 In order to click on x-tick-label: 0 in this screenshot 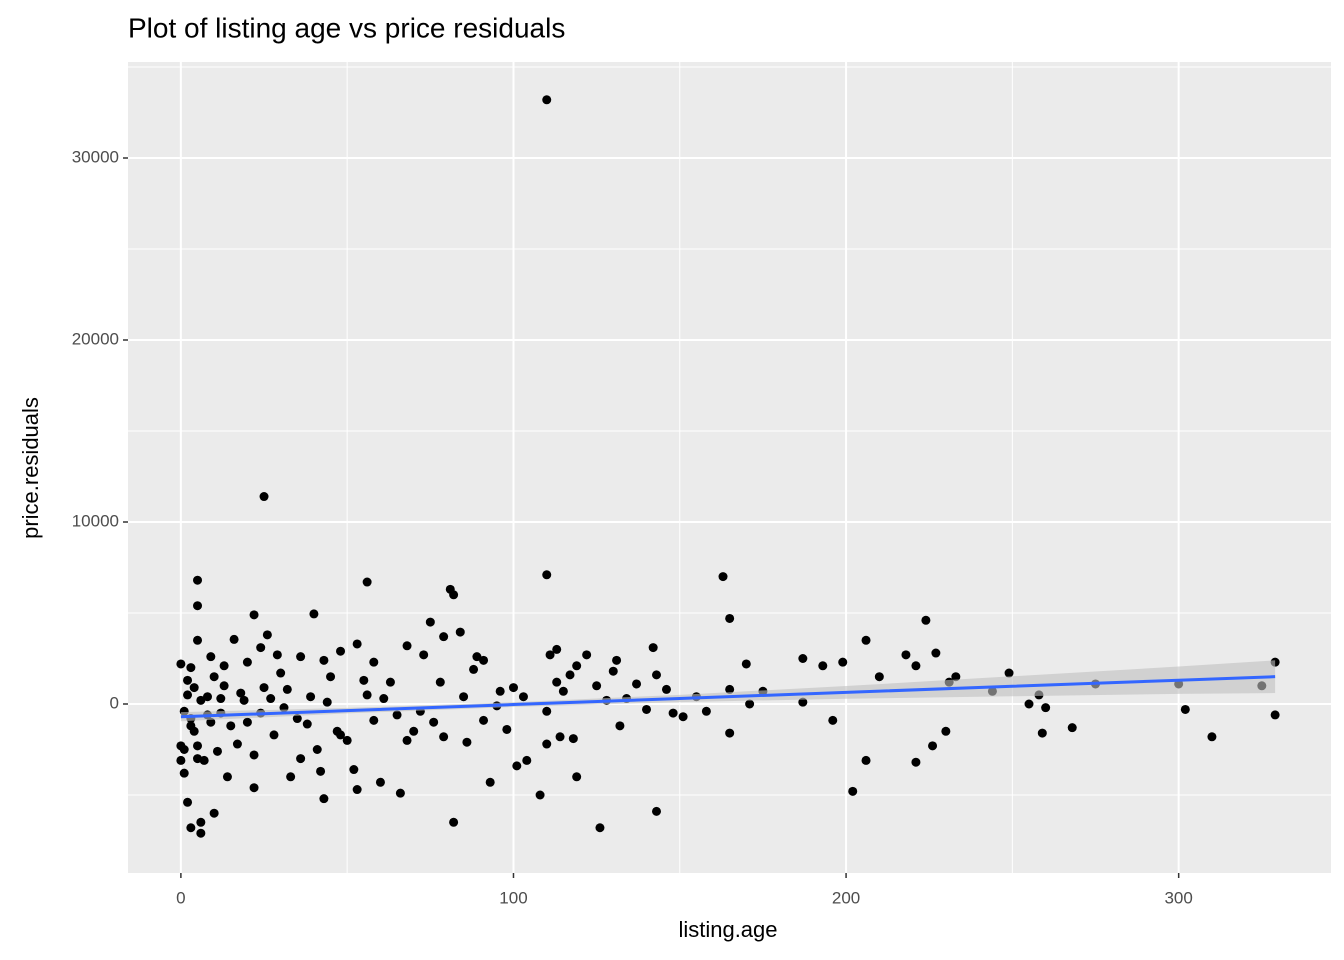, I will do `click(180, 897)`.